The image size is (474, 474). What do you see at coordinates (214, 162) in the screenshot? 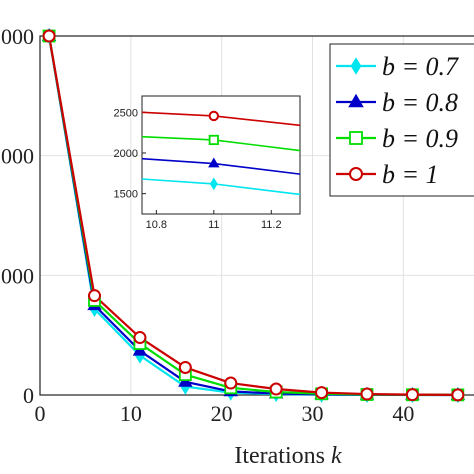
I see `inset-series-1-point` at bounding box center [214, 162].